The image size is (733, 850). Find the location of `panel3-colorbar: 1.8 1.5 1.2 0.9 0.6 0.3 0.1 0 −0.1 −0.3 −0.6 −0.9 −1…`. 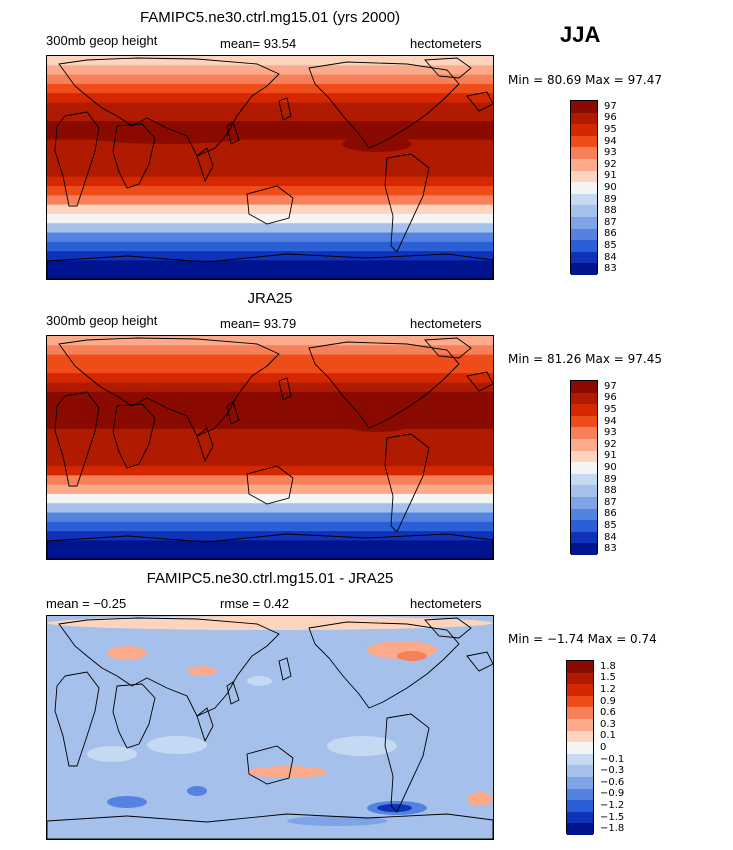

panel3-colorbar: 1.8 1.5 1.2 0.9 0.6 0.3 0.1 0 −0.1 −0.3 −0.6 −0.9 −1… is located at coordinates (595, 748).